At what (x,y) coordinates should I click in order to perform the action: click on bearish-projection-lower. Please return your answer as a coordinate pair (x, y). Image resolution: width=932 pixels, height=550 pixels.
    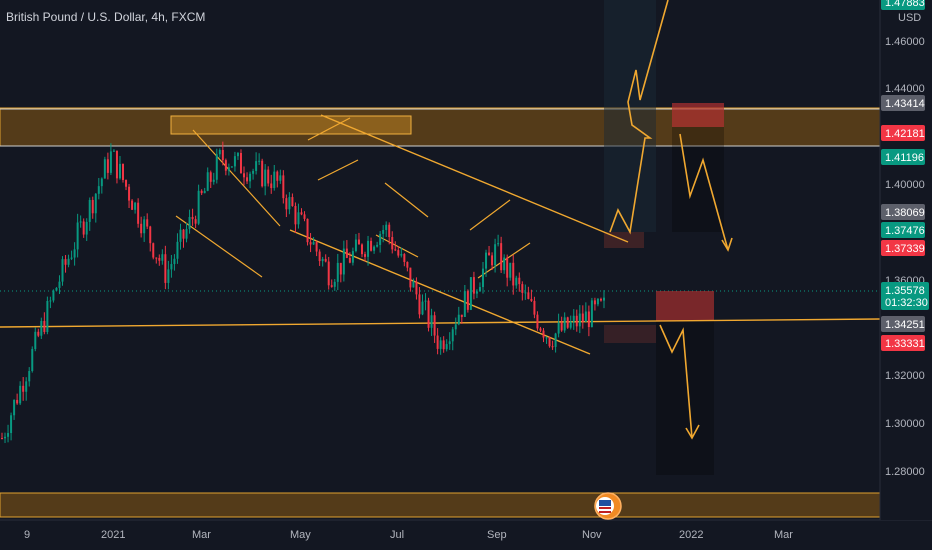
    Looking at the image, I should click on (676, 381).